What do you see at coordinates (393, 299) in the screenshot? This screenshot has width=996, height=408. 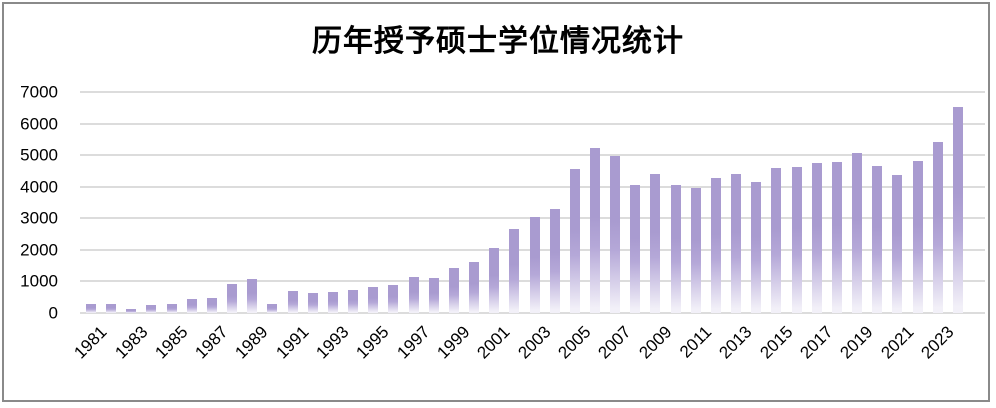 I see `bar-1996` at bounding box center [393, 299].